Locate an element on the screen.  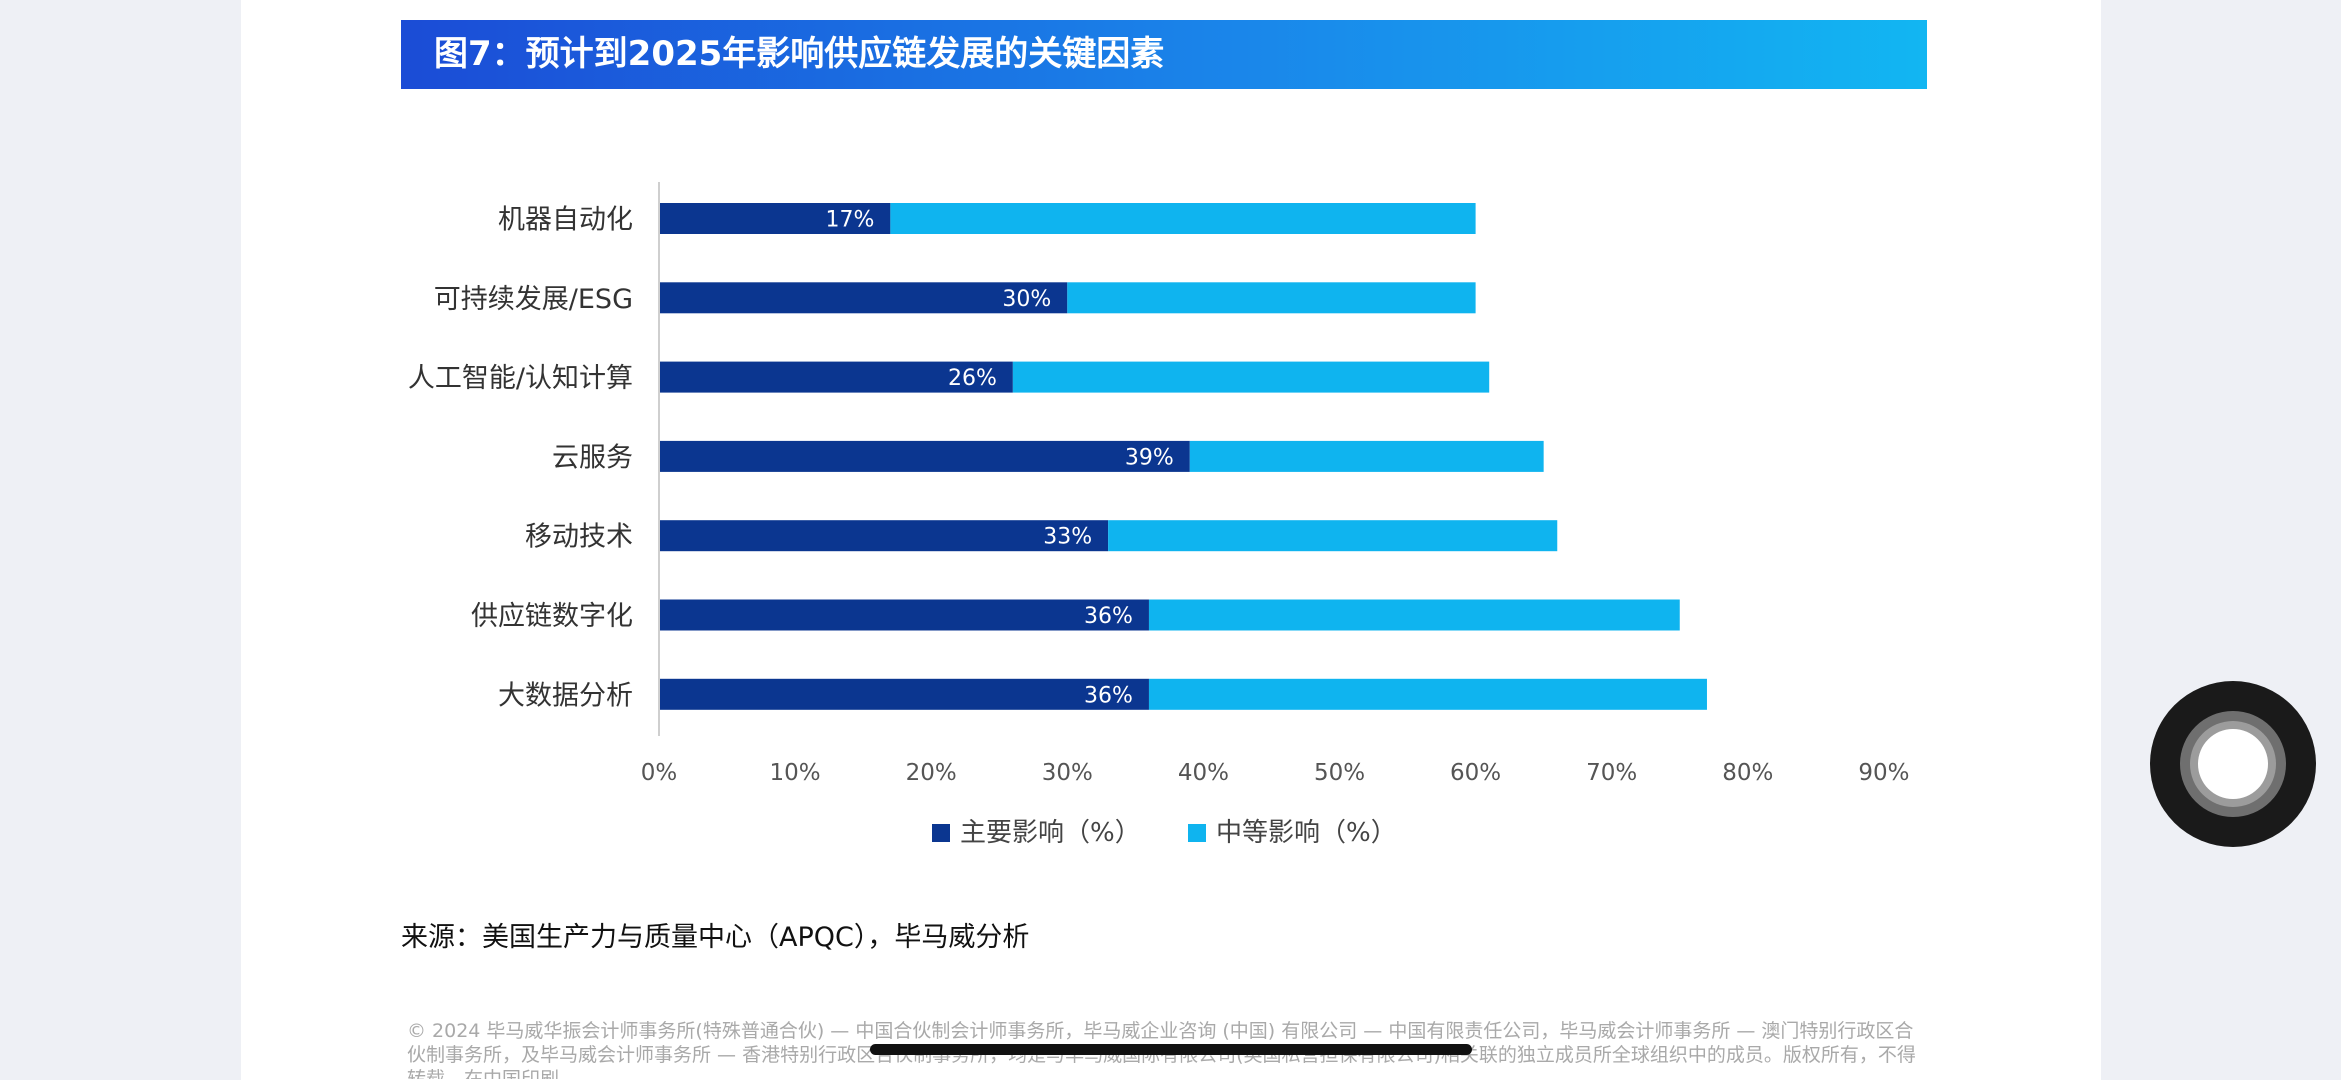
category-label: 大数据分析 is located at coordinates (565, 695).